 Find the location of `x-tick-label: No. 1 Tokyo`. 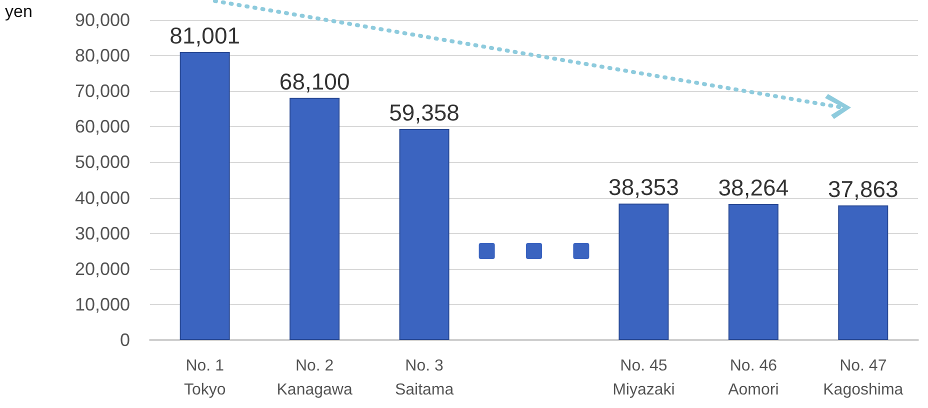

x-tick-label: No. 1 Tokyo is located at coordinates (205, 378).